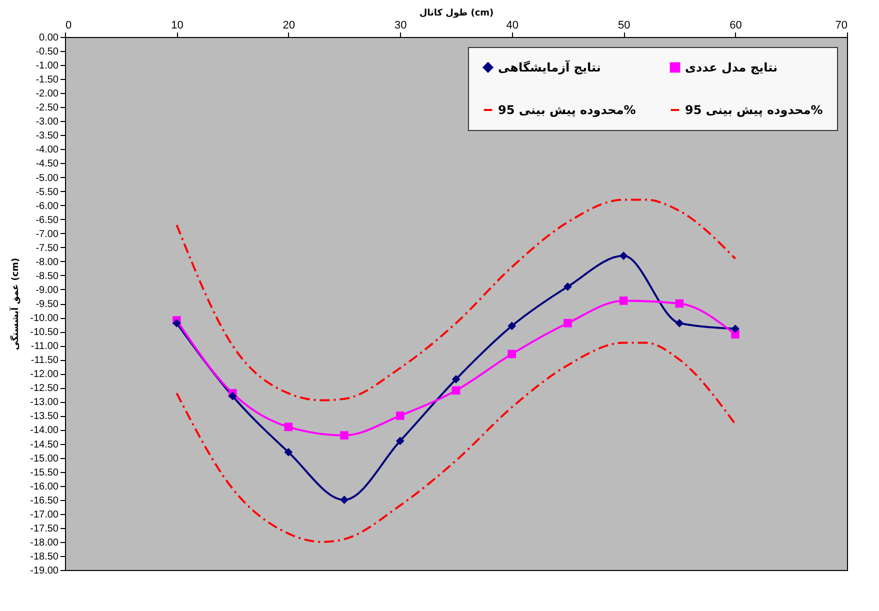 Image resolution: width=879 pixels, height=611 pixels. What do you see at coordinates (15, 304) in the screenshot?
I see `y-axis-title: عمق آبشستگی (cm)` at bounding box center [15, 304].